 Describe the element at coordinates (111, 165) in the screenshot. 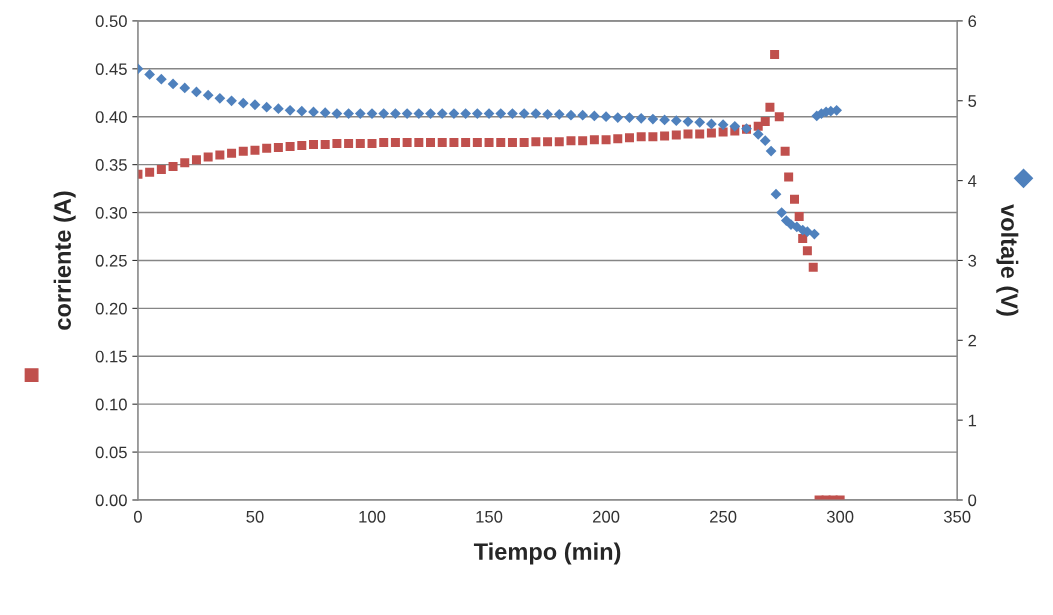

I see `y-tick-label: 0.35` at that location.